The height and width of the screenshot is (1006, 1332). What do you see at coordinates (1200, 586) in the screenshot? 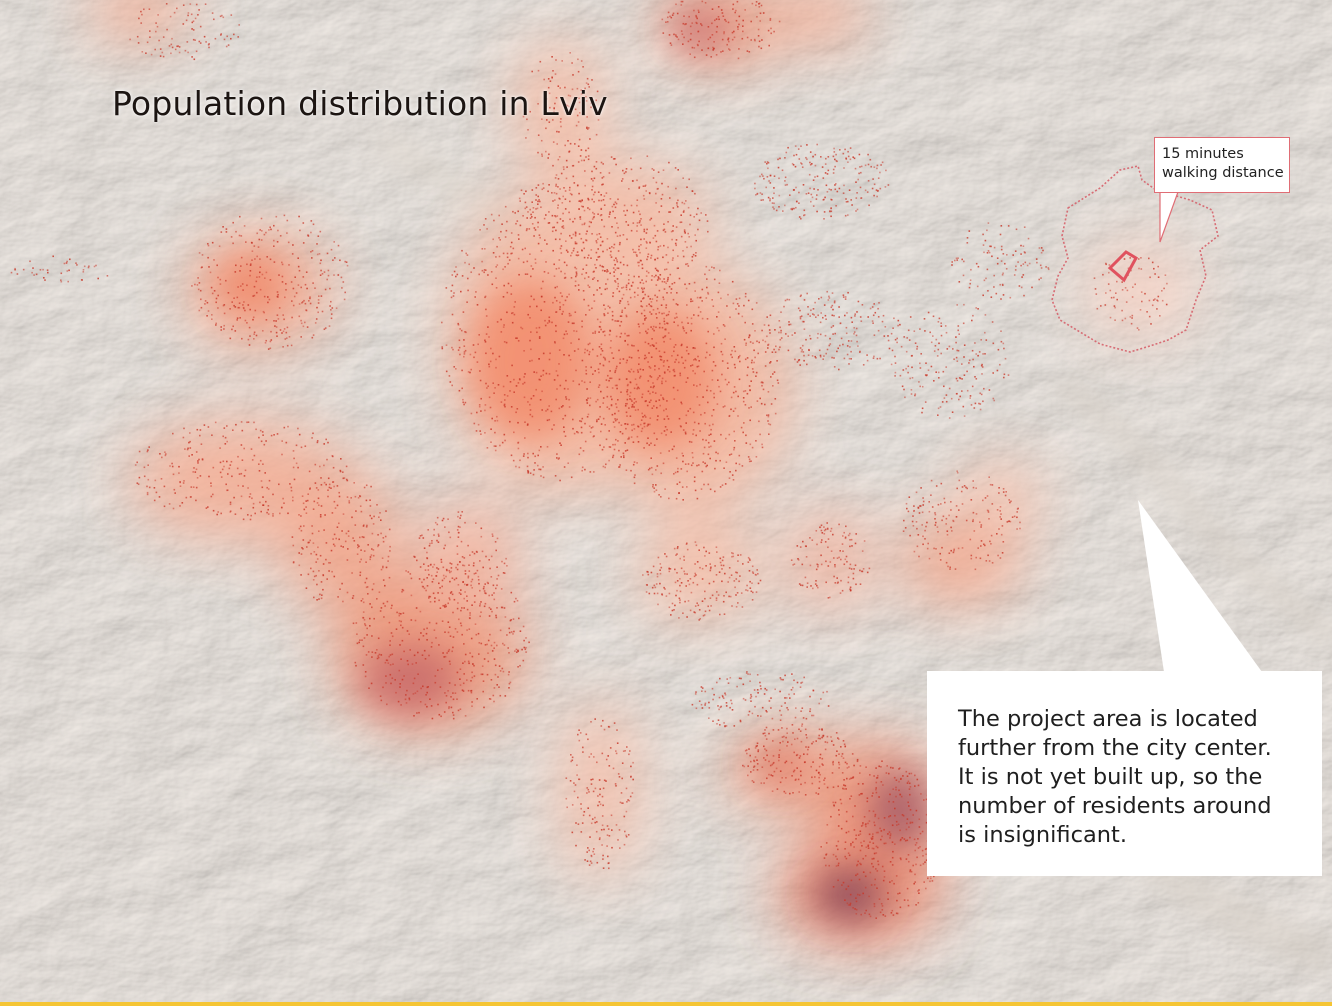
I see `info-callout-pointer` at bounding box center [1200, 586].